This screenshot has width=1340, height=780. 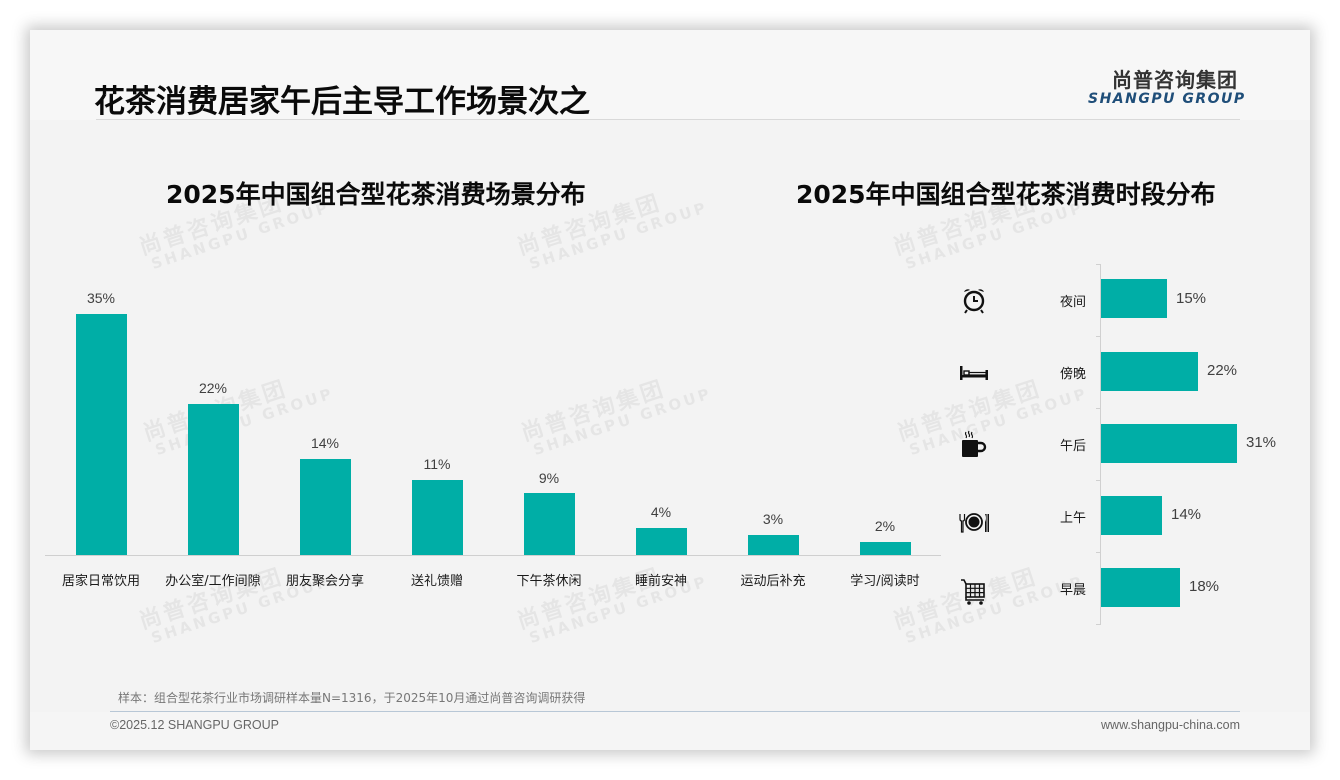 What do you see at coordinates (974, 523) in the screenshot?
I see `plate-cutlery-icon` at bounding box center [974, 523].